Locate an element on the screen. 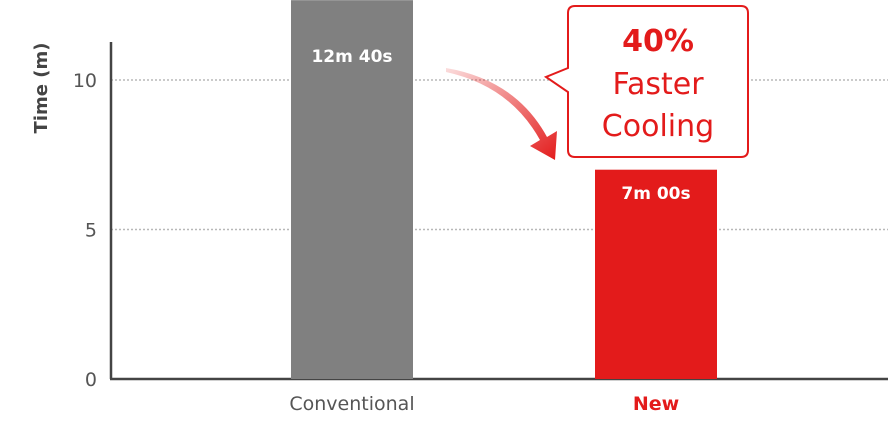 The width and height of the screenshot is (888, 421). y-tick-label-5: 5 is located at coordinates (91, 231).